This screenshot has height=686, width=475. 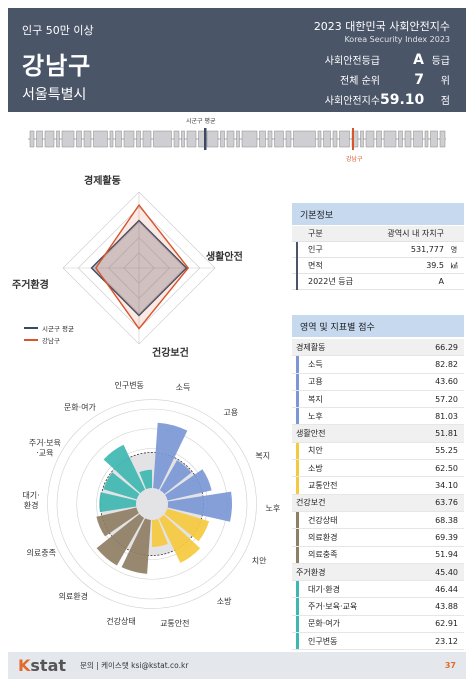 What do you see at coordinates (446, 382) in the screenshot?
I see `indicator-score: 43.60` at bounding box center [446, 382].